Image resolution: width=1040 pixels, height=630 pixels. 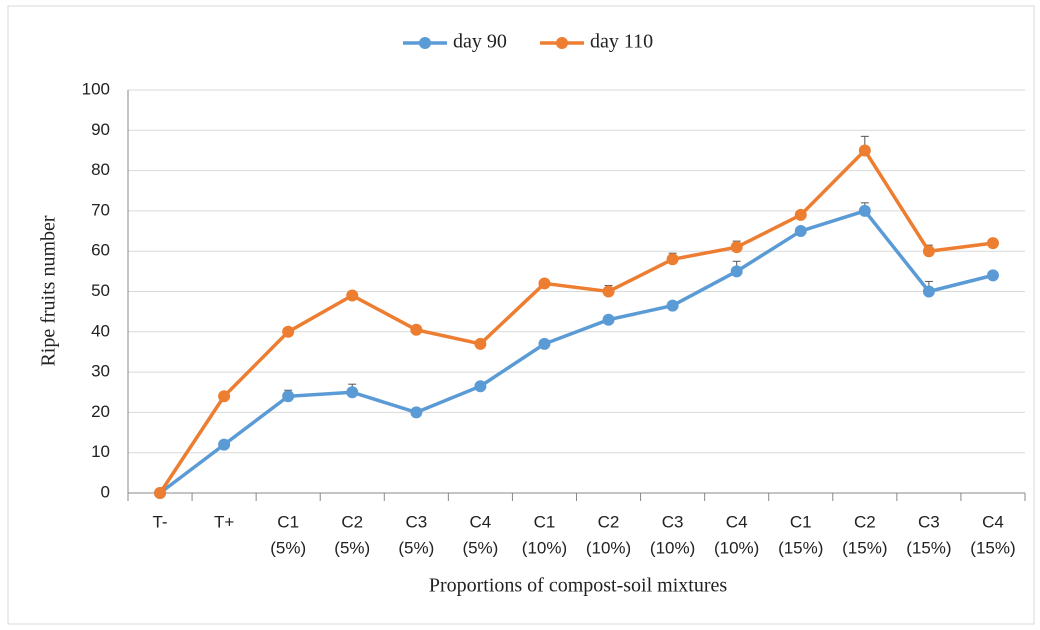 I want to click on x-axis-label: Proportions of compost-soil mixtures, so click(x=578, y=586).